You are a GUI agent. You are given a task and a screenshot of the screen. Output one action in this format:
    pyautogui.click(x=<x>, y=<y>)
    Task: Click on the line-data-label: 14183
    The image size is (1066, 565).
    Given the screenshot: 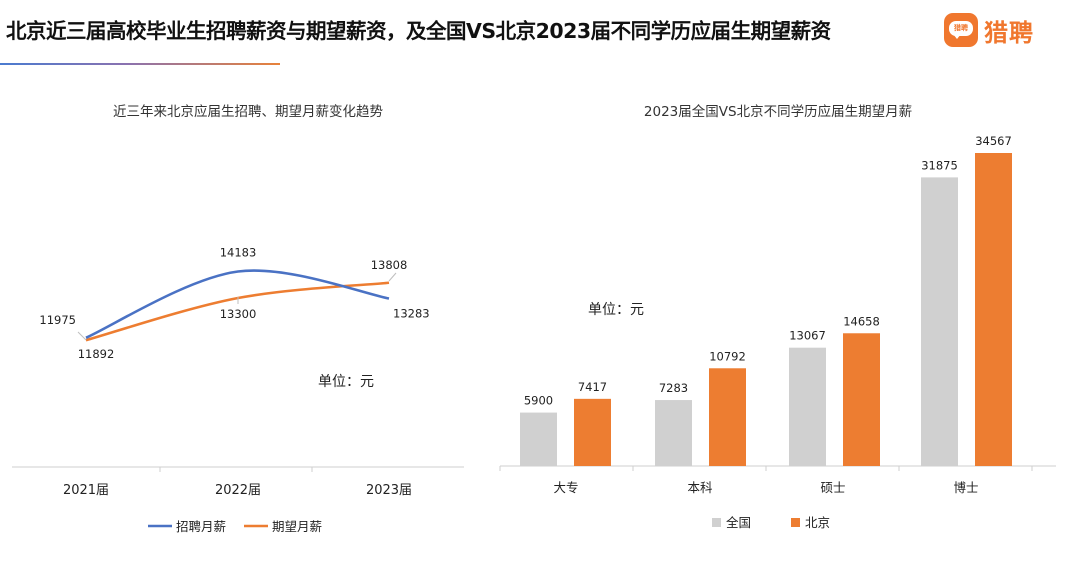 What is the action you would take?
    pyautogui.click(x=238, y=253)
    